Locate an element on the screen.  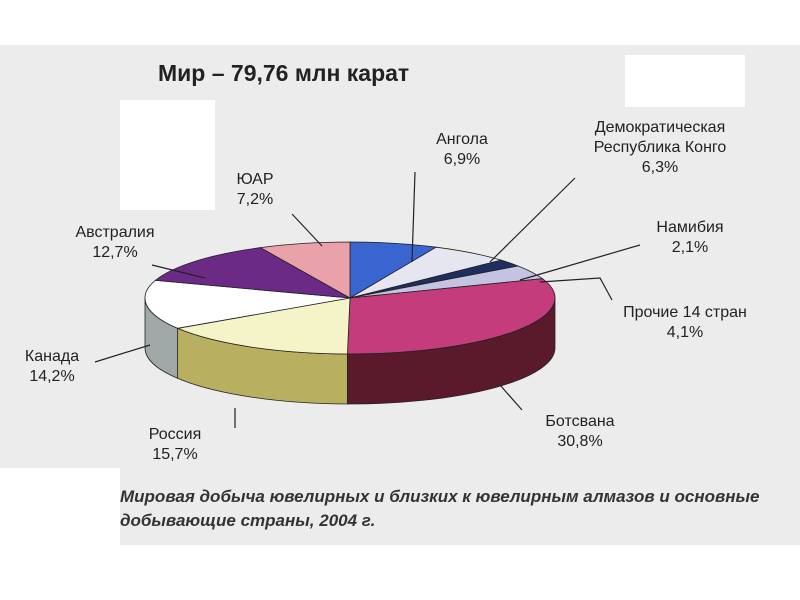
slice-label: Австралия 12,7% is located at coordinates (114, 243).